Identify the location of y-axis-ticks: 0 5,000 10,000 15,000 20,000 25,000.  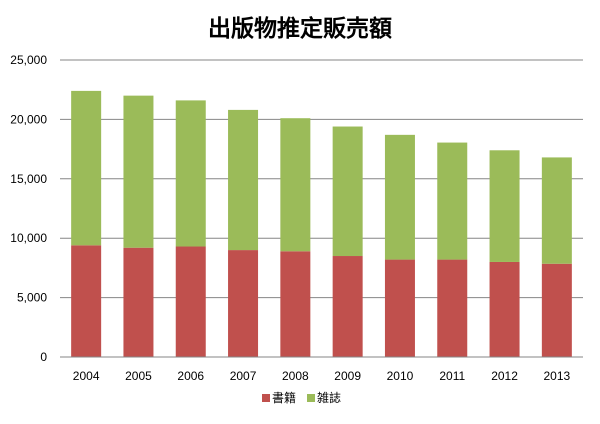
(28, 208).